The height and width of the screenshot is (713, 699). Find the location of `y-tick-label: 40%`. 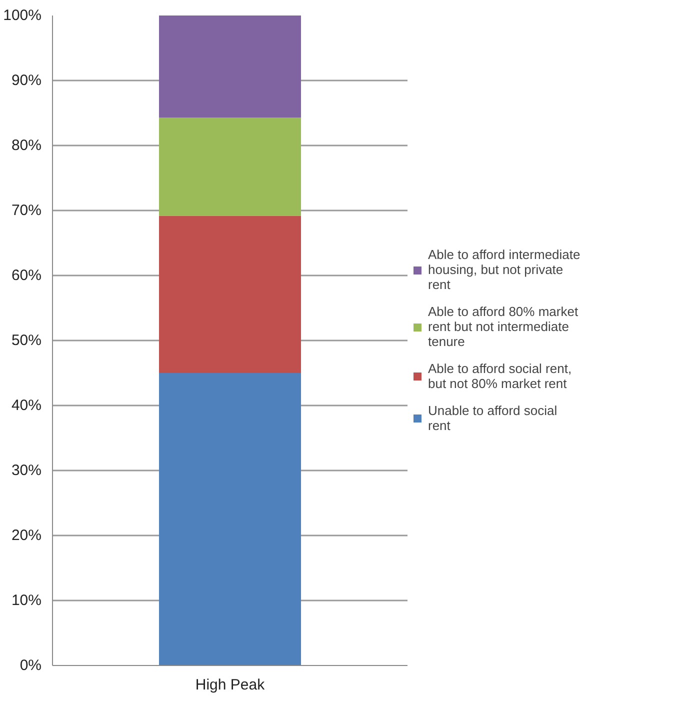

y-tick-label: 40% is located at coordinates (26, 405).